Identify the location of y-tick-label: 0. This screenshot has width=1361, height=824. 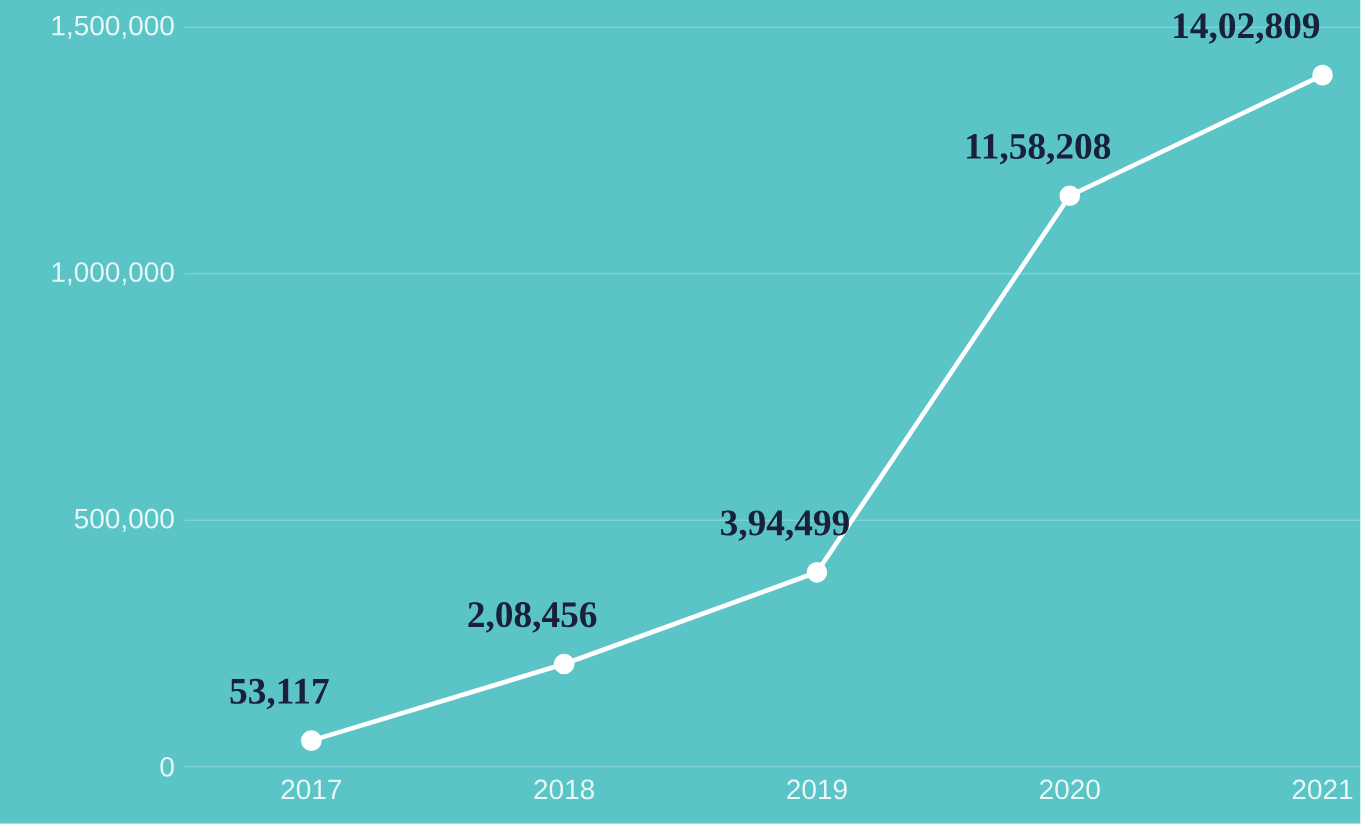
(167, 767).